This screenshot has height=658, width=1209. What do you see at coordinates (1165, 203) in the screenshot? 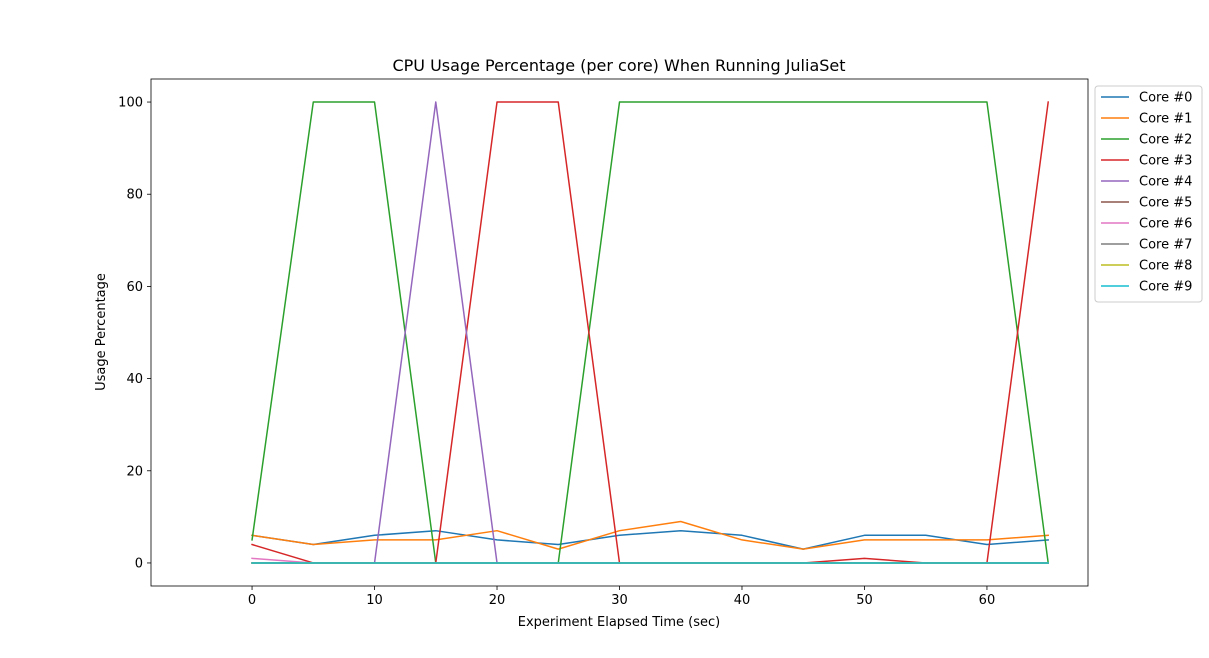
I see `legend-label-core-5: Core #5` at bounding box center [1165, 203].